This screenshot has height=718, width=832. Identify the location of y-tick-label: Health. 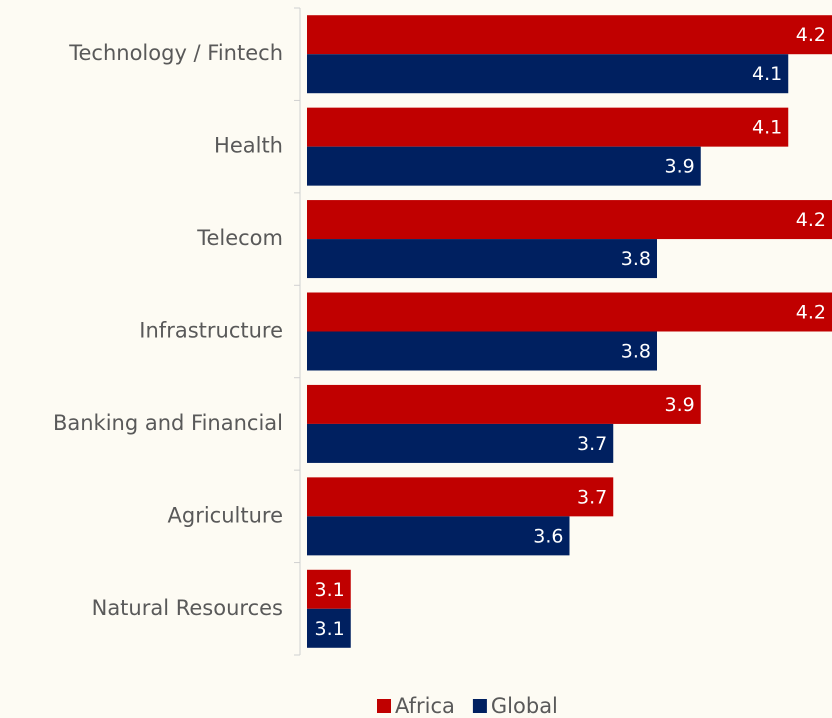
(248, 146).